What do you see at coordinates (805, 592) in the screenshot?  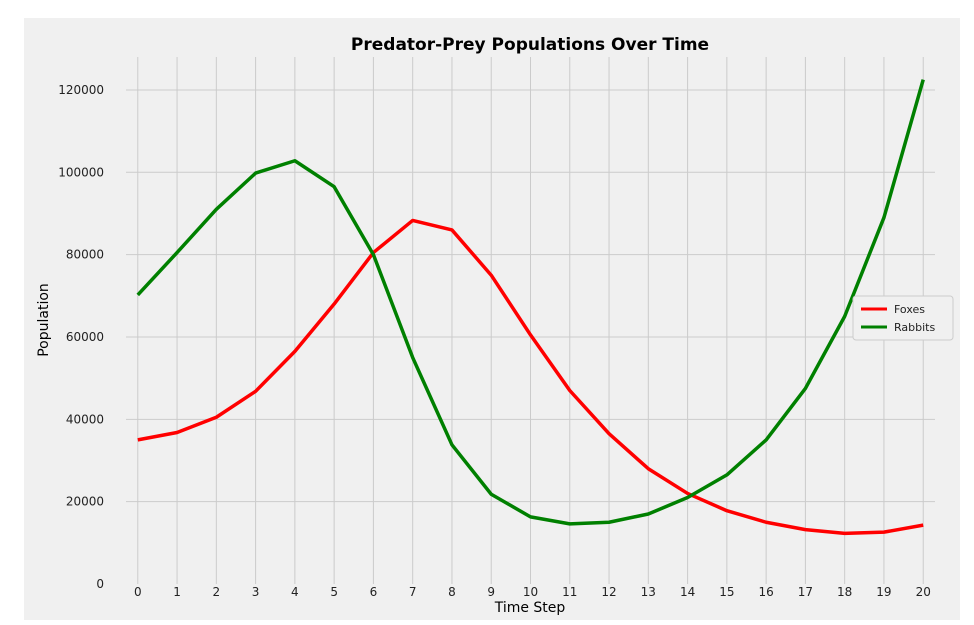 I see `x-tick-label-17: 17` at bounding box center [805, 592].